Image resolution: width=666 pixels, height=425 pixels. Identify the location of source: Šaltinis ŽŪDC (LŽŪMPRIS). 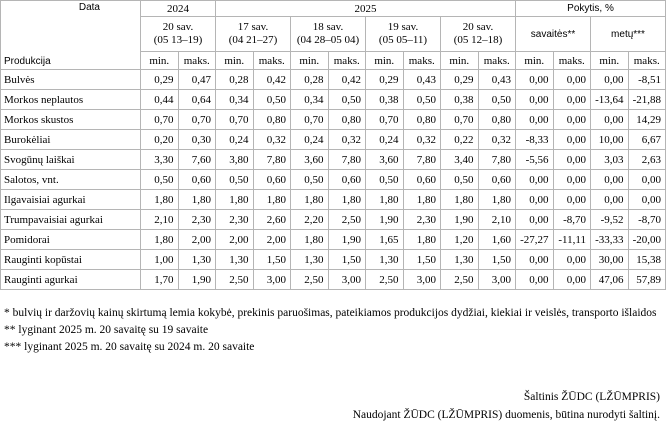
(591, 397).